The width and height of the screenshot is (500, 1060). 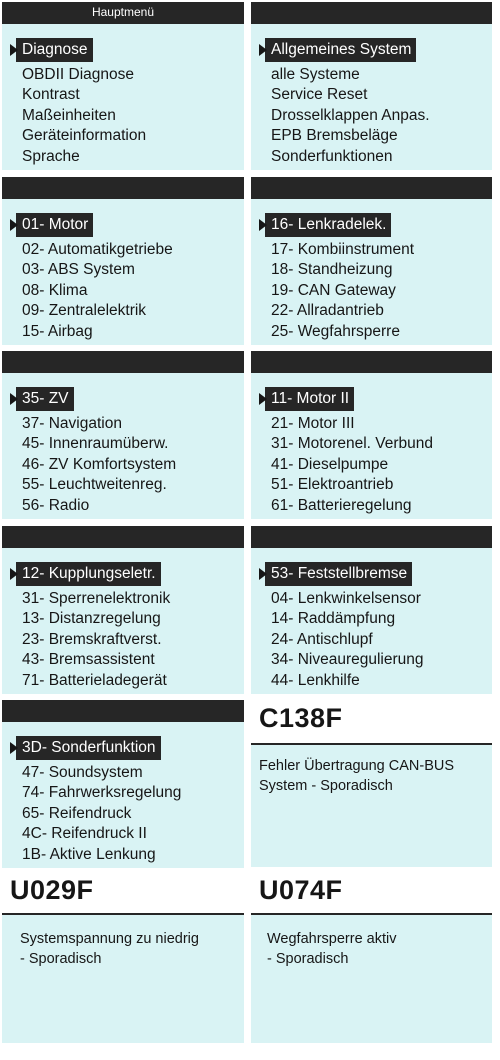 I want to click on dtc-header: U074F, so click(x=371, y=894).